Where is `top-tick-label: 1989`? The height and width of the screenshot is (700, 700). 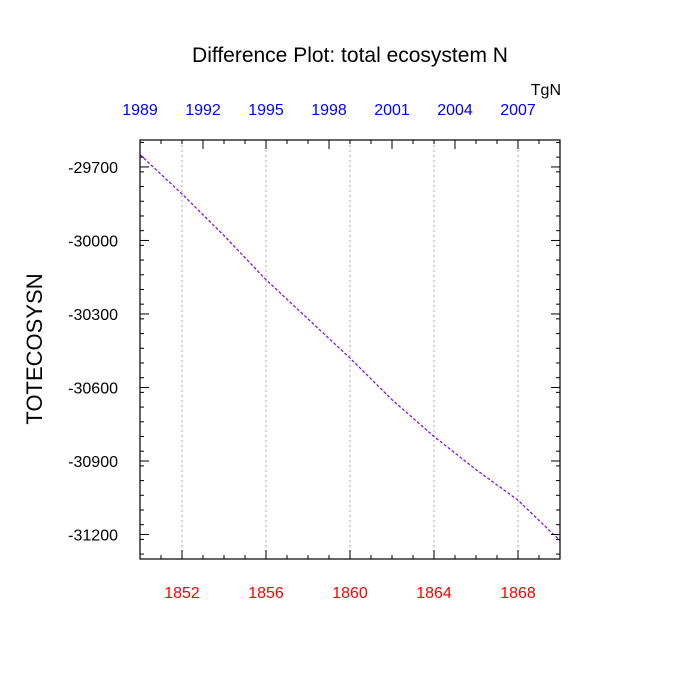 top-tick-label: 1989 is located at coordinates (140, 110).